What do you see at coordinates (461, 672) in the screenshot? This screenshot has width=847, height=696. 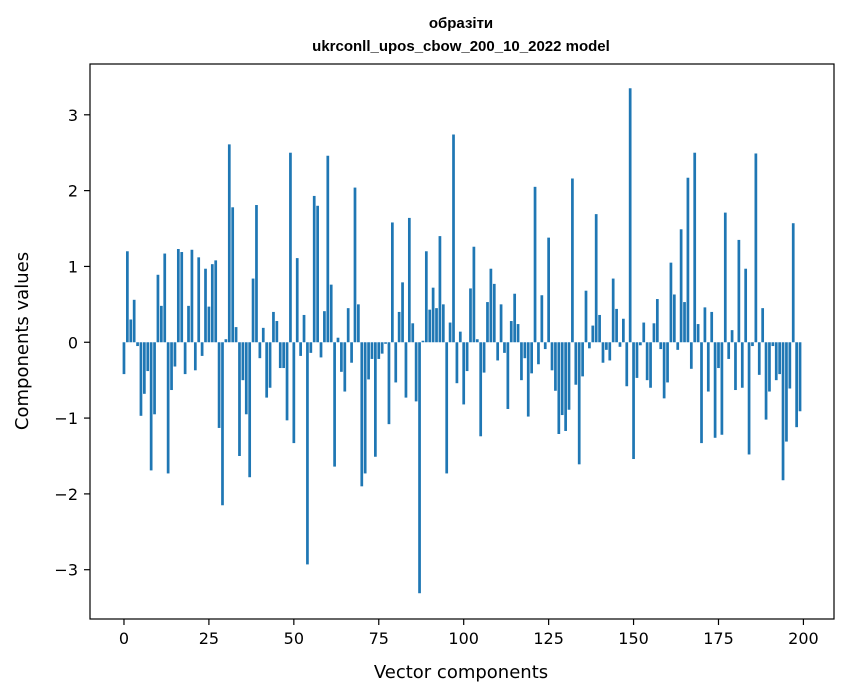 I see `x-axis-label: Vector components` at bounding box center [461, 672].